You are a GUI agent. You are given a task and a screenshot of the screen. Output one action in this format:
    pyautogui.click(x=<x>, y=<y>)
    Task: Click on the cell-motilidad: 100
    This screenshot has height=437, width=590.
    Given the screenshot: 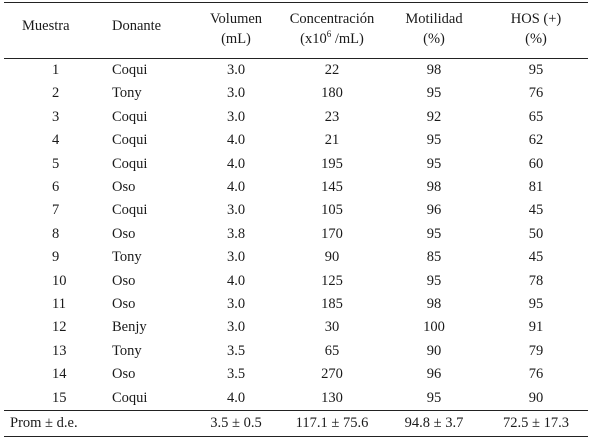 What is the action you would take?
    pyautogui.click(x=434, y=327)
    